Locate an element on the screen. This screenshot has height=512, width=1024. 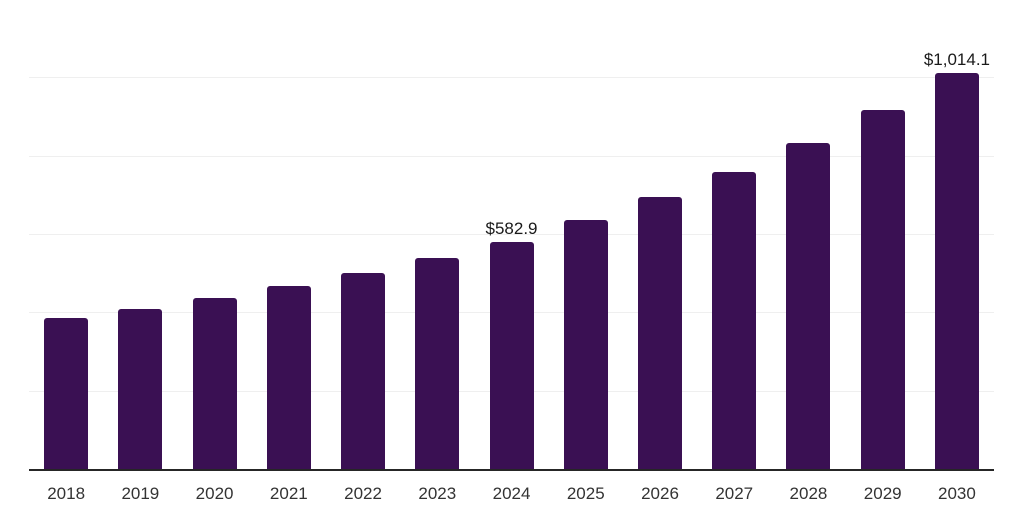
bar-slot-2025 is located at coordinates (586, 235).